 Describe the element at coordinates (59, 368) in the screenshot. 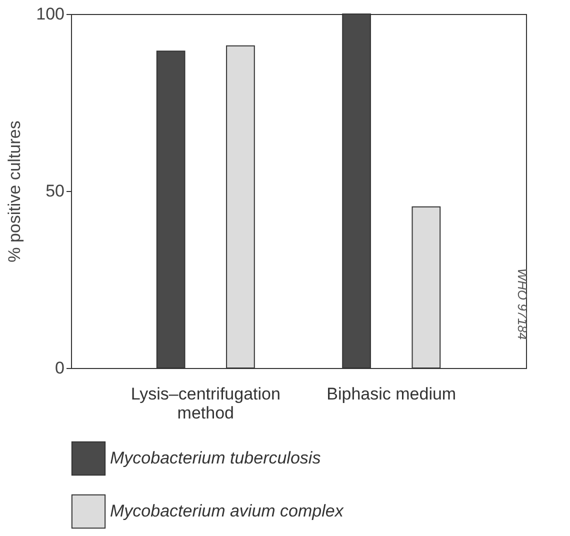

I see `y-tick-label: 0` at that location.